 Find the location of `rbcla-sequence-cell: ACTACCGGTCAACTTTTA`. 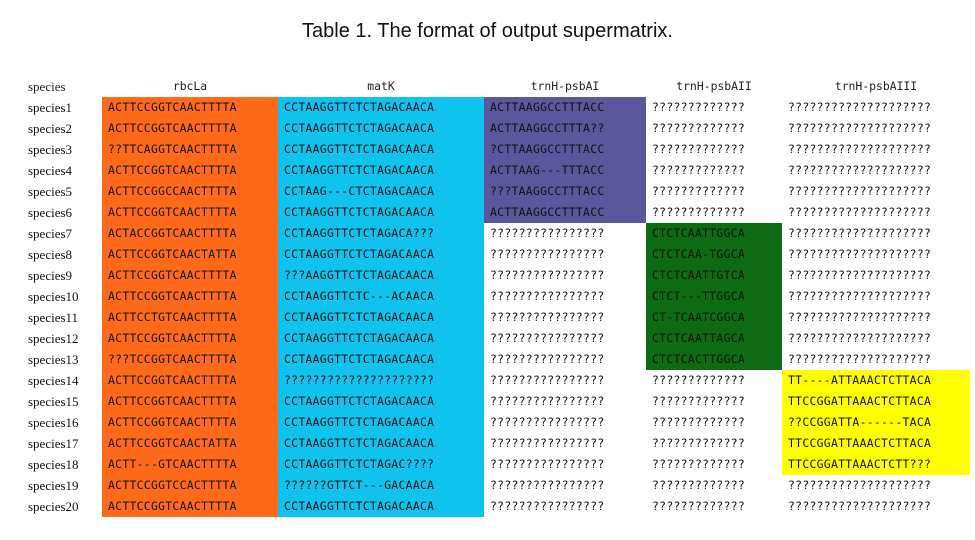

rbcla-sequence-cell: ACTACCGGTCAACTTTTA is located at coordinates (190, 233).